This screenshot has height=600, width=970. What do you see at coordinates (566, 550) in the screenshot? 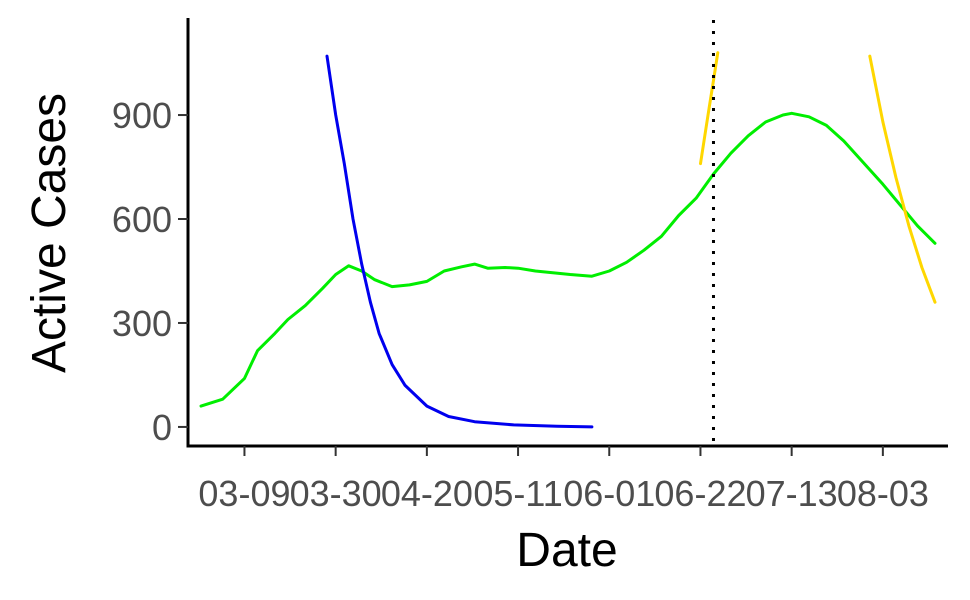
I see `x-axis-title: Date` at bounding box center [566, 550].